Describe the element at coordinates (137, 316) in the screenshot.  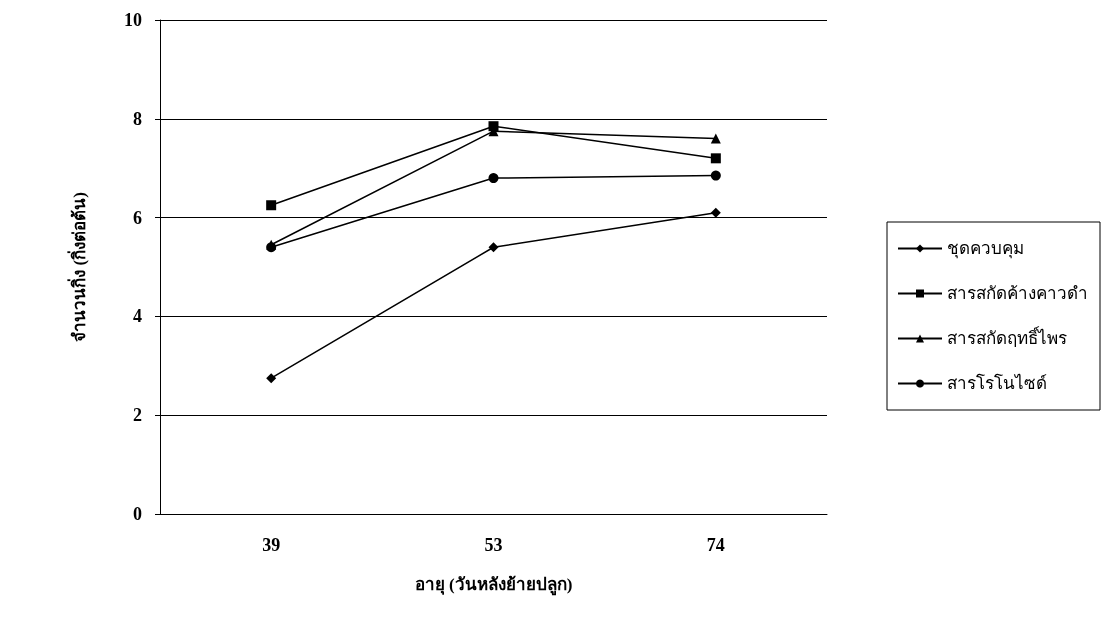
I see `y-tick-label: 4` at that location.